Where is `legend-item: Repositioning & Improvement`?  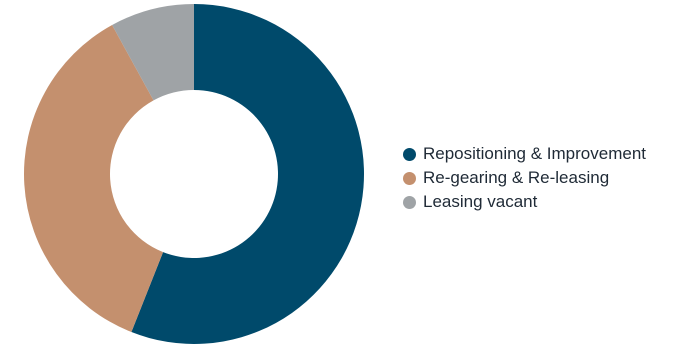 legend-item: Repositioning & Improvement is located at coordinates (524, 154).